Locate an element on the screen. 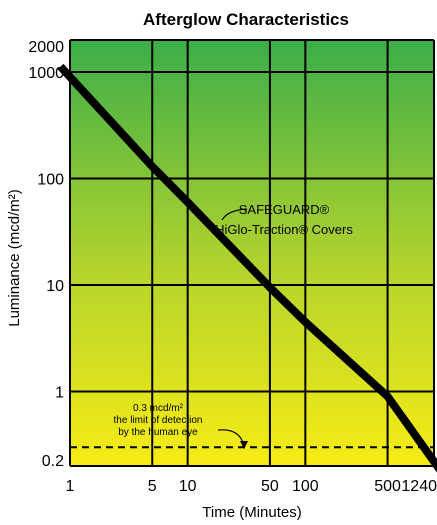  y-tick-label-2: 10 is located at coordinates (55, 286).